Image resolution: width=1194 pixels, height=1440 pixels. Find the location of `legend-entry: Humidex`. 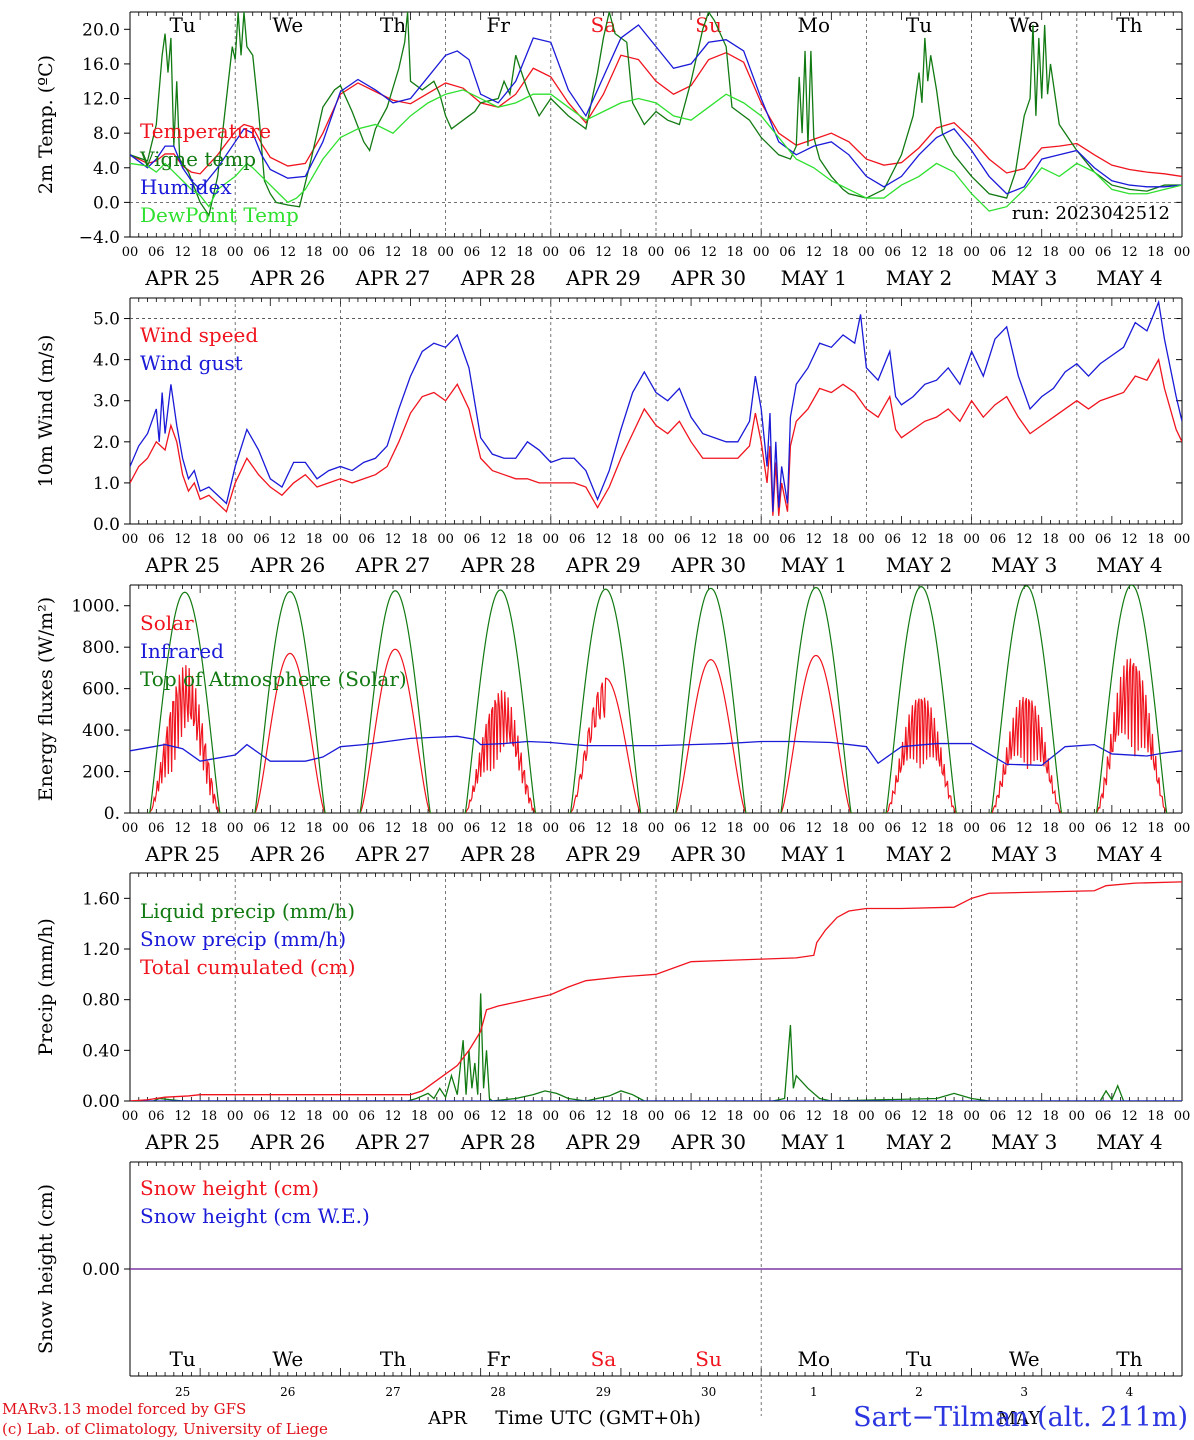

legend-entry: Humidex is located at coordinates (186, 187).